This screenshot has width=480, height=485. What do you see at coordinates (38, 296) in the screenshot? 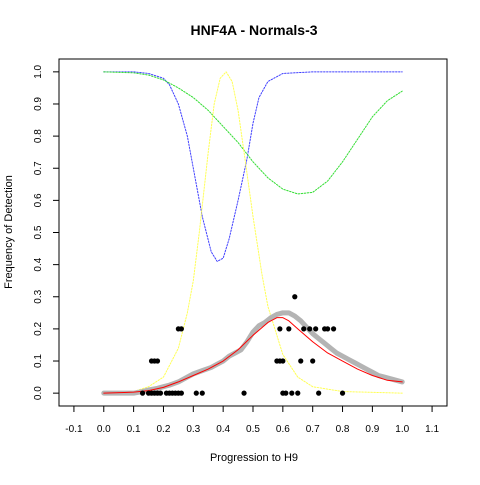
I see `y-tick-label: 0.3` at bounding box center [38, 296].